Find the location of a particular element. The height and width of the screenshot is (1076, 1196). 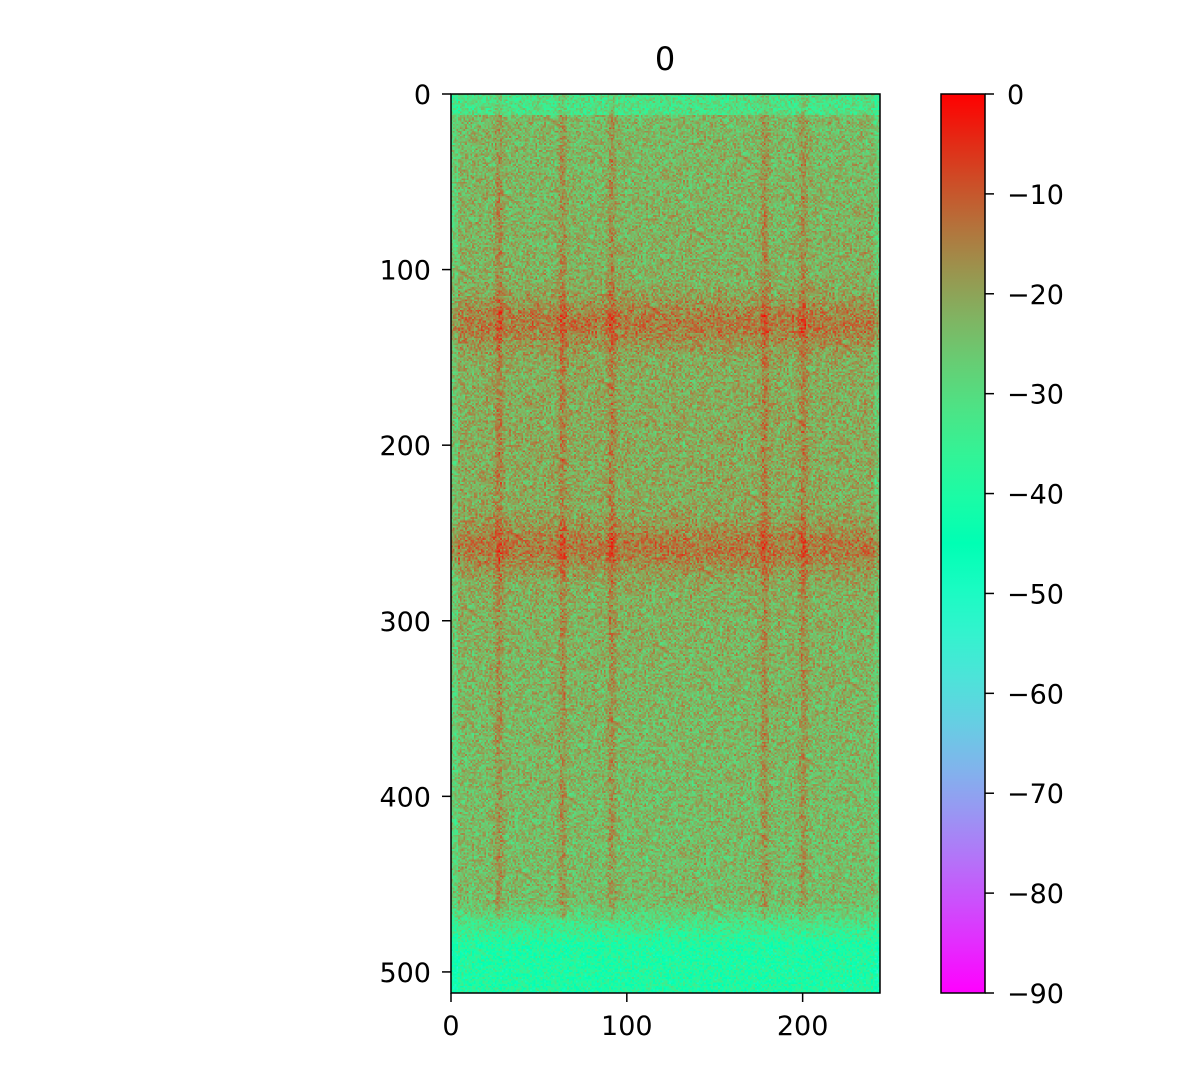

colorbar-frame is located at coordinates (963, 543).